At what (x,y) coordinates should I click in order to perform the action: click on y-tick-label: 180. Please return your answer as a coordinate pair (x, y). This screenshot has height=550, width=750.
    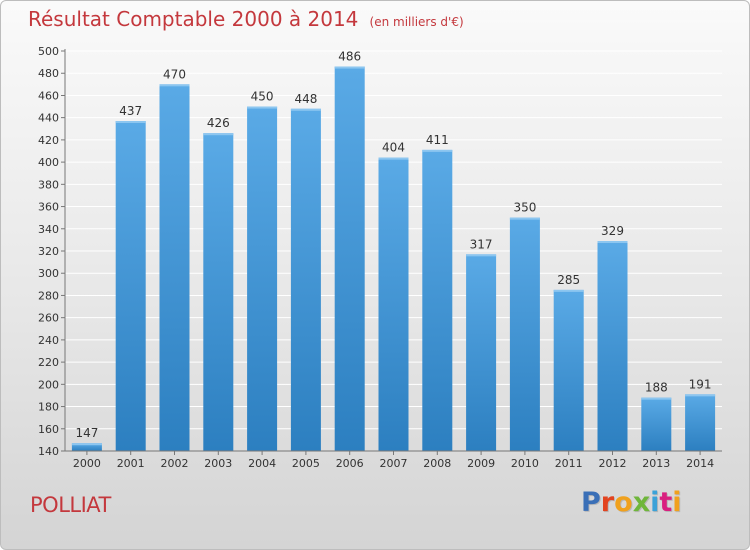
    Looking at the image, I should click on (48, 407).